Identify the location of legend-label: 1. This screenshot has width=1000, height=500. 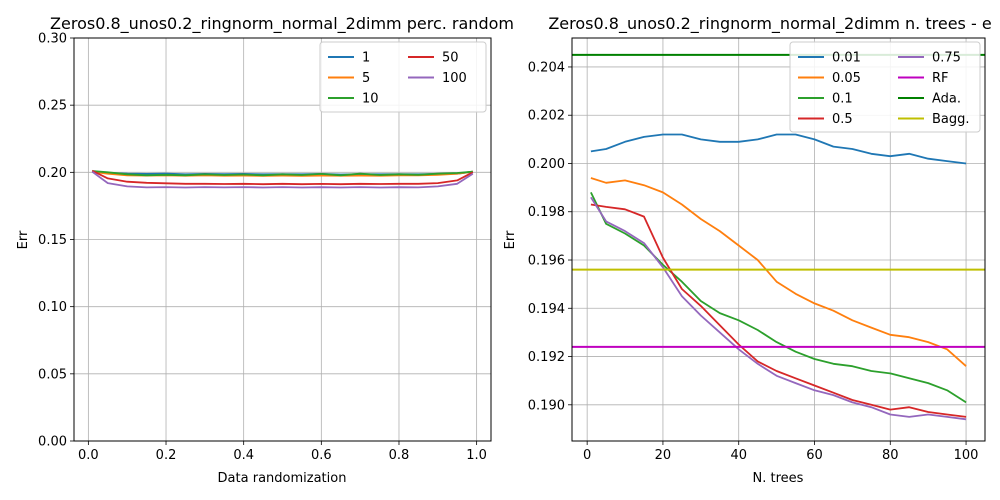
(366, 58).